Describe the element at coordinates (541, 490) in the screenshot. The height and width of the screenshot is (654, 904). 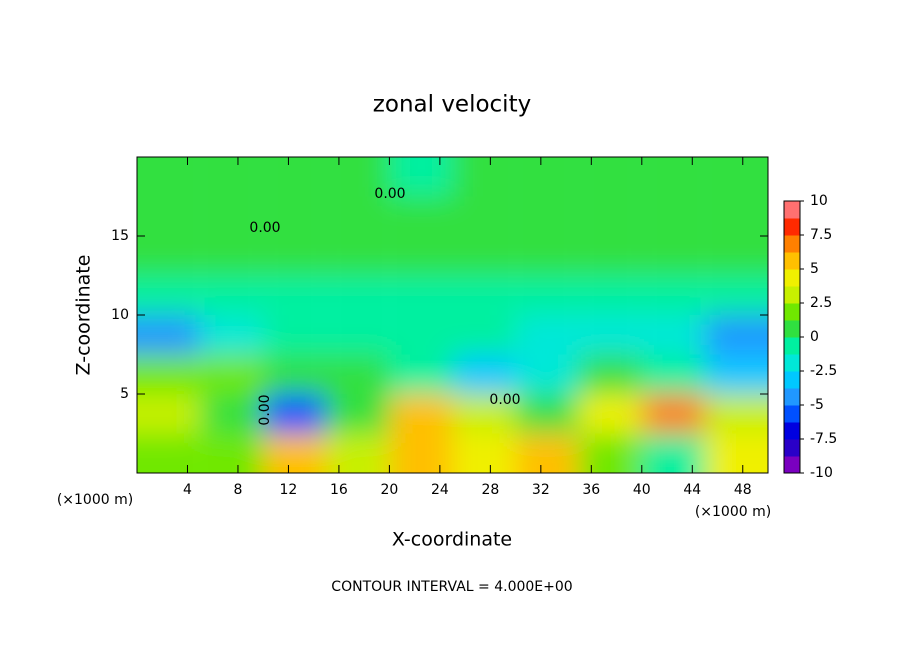
I see `x-tick-label: 32` at that location.